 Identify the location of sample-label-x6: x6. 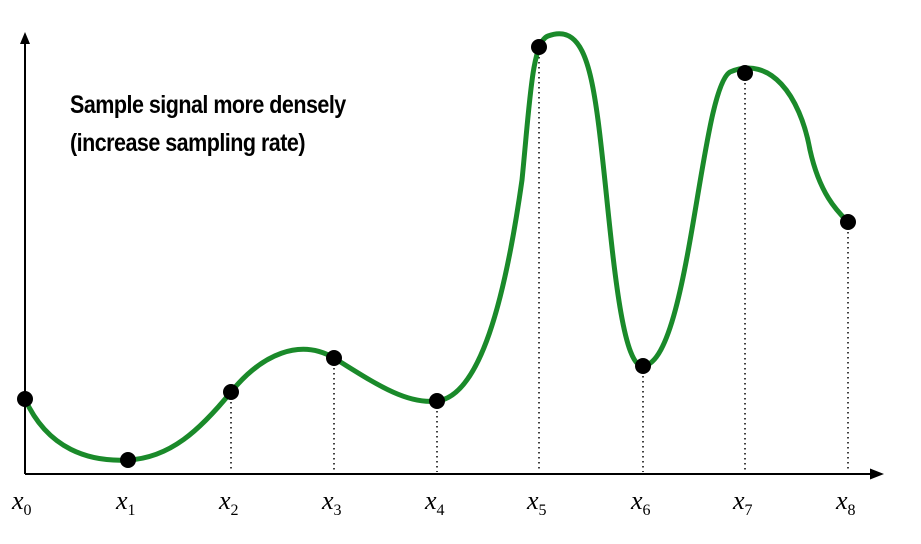
(640, 502).